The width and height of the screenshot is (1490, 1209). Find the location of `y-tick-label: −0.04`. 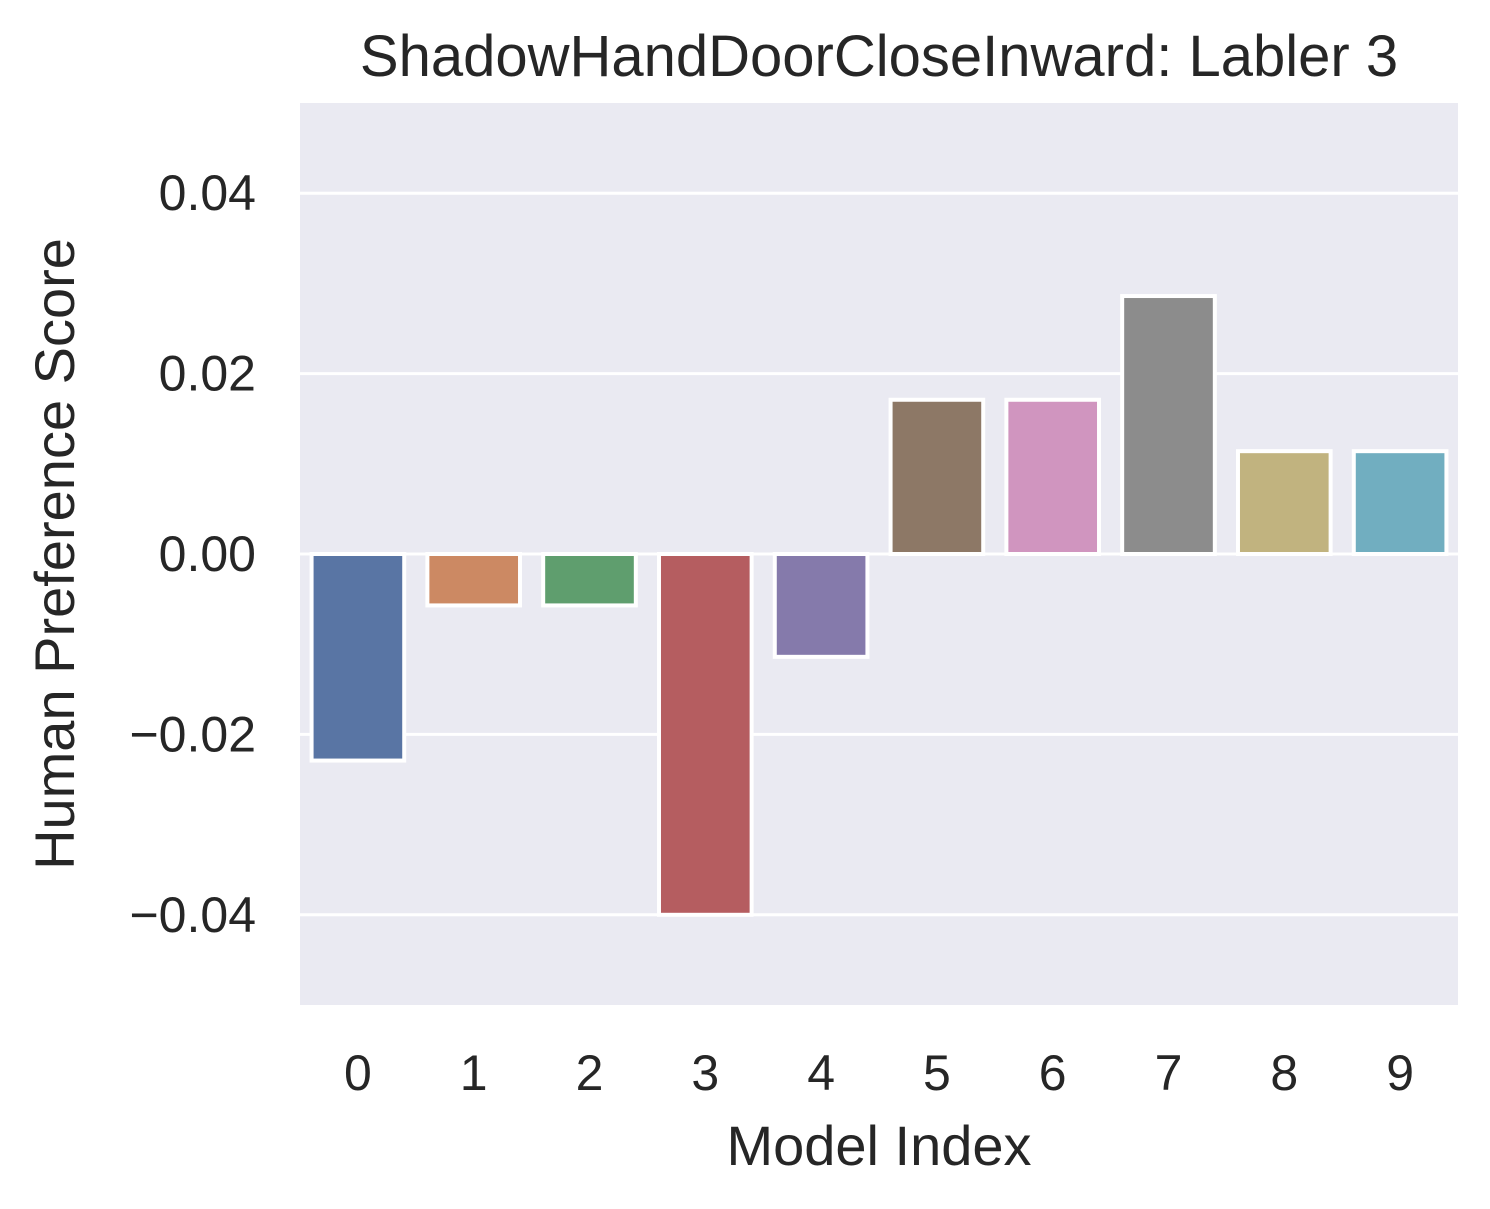

y-tick-label: −0.04 is located at coordinates (192, 915).